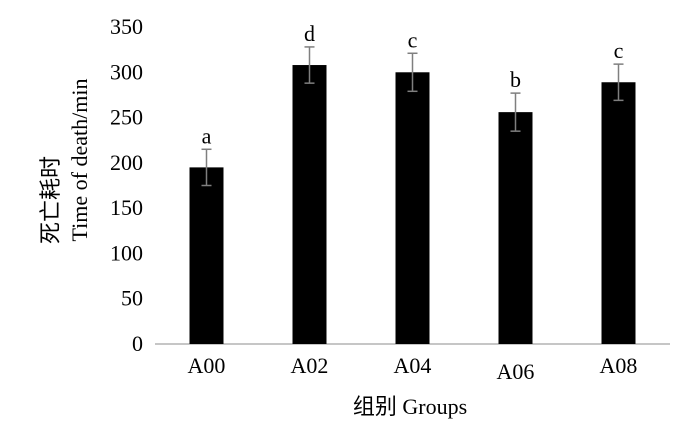  What do you see at coordinates (206, 167) in the screenshot?
I see `error-bar-a00` at bounding box center [206, 167].